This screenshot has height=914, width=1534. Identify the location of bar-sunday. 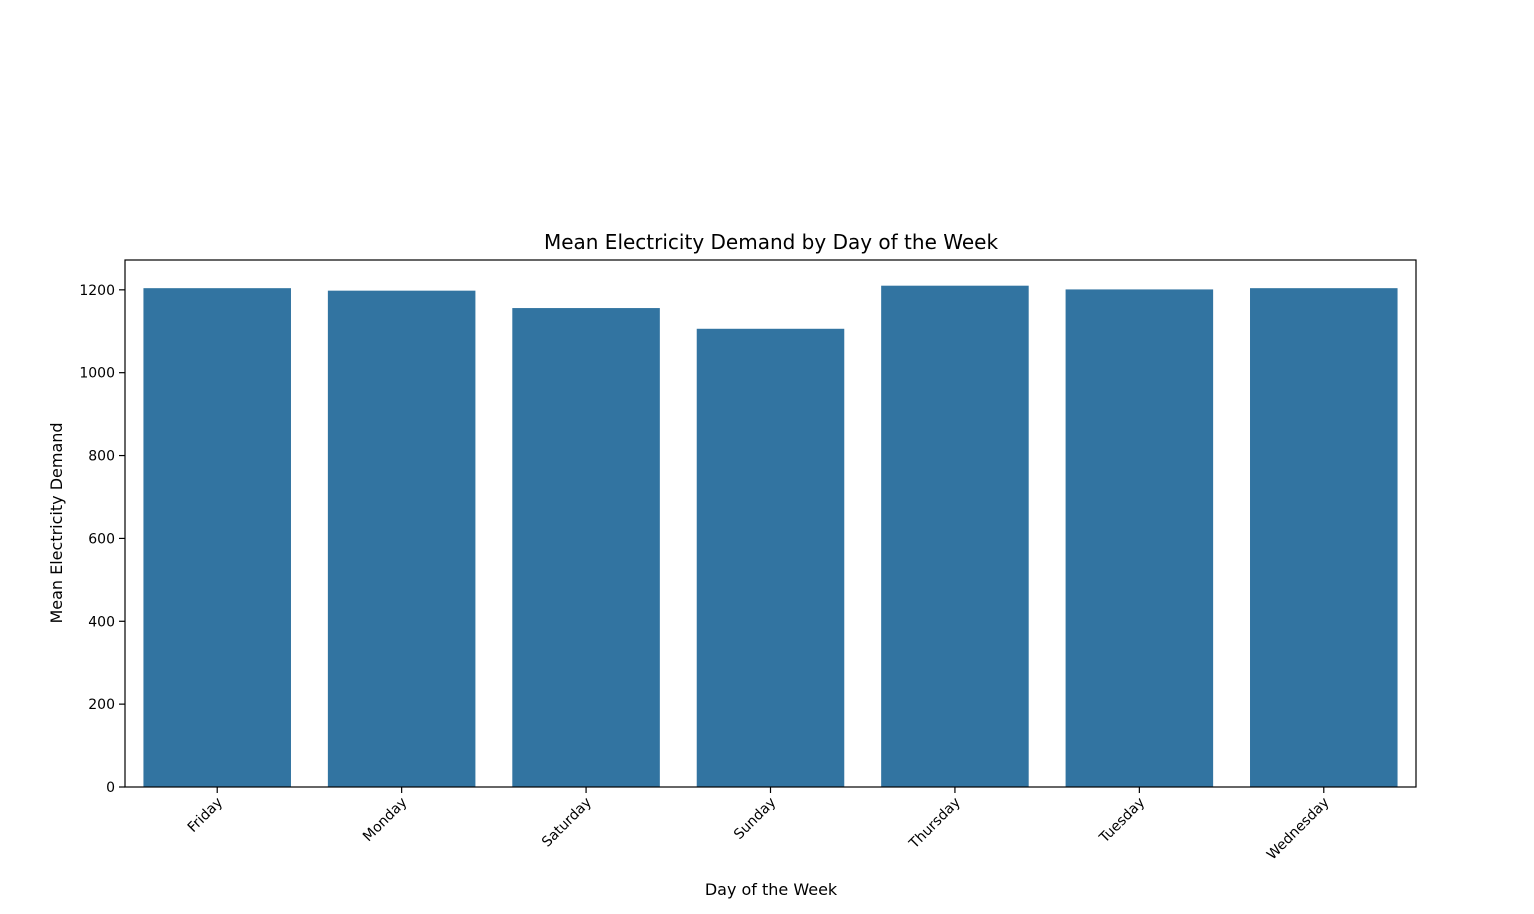
(770, 557).